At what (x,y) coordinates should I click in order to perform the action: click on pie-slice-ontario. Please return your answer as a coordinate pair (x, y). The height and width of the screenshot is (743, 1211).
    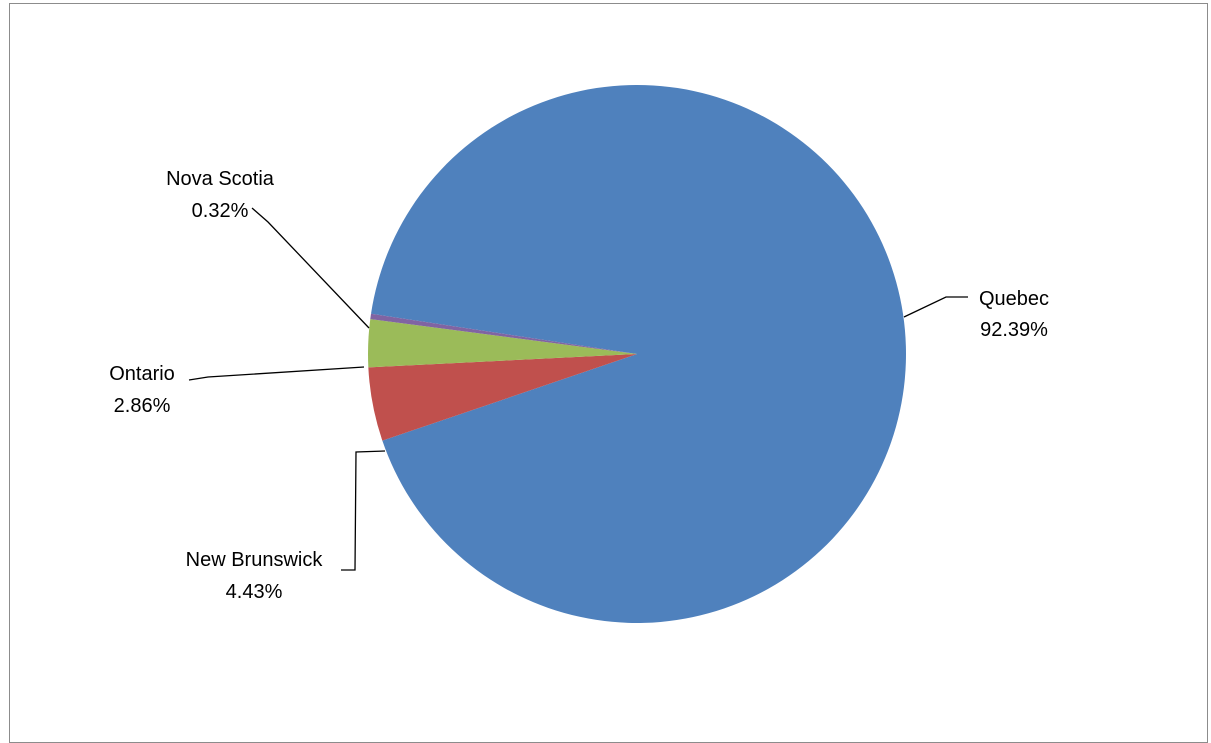
    Looking at the image, I should click on (502, 343).